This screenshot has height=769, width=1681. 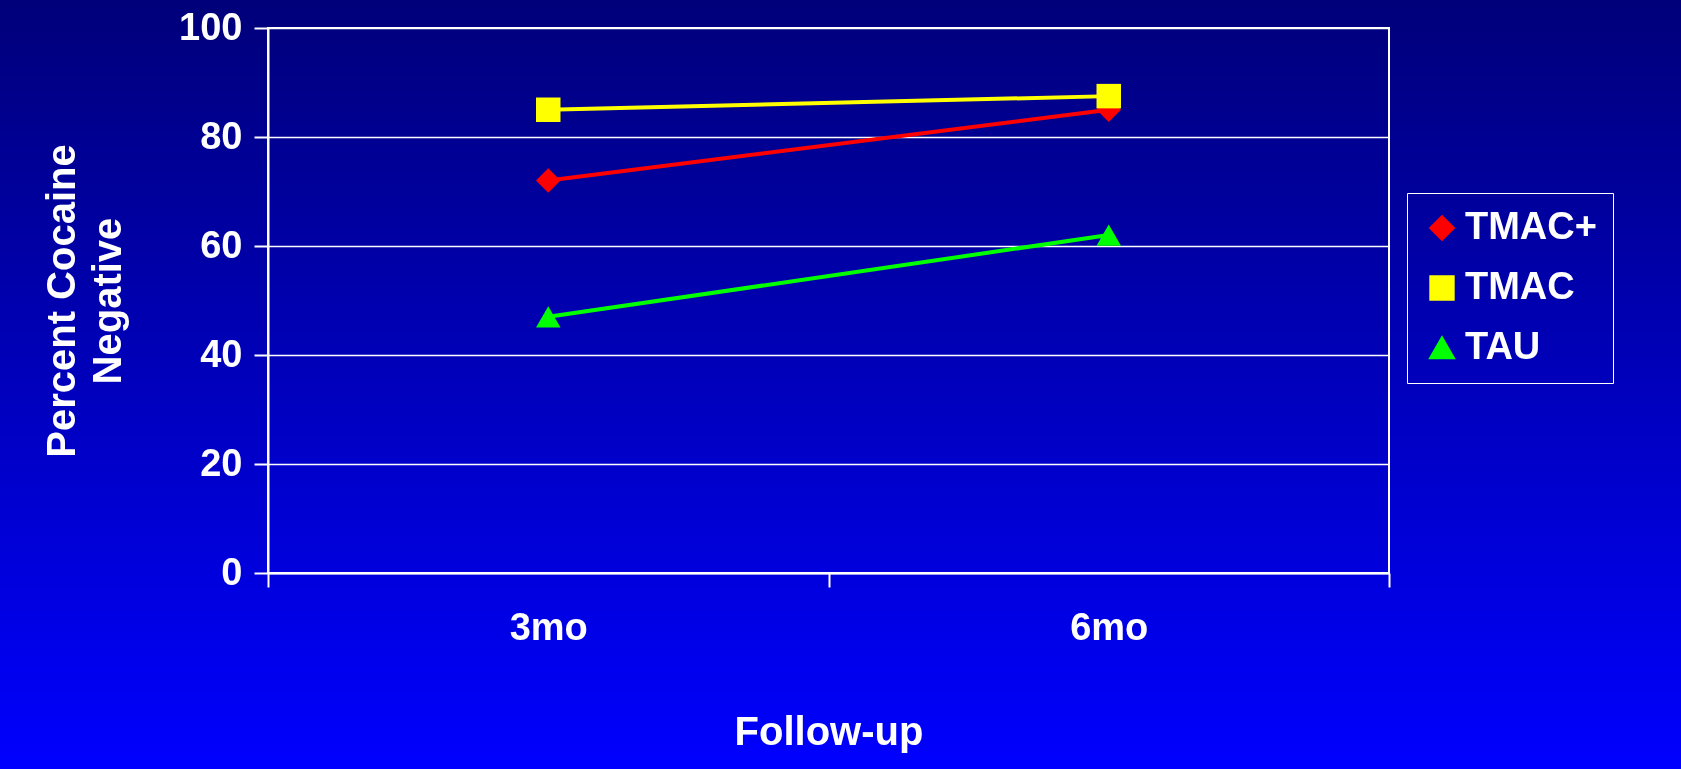 I want to click on y-tick-label: 80, so click(x=221, y=135).